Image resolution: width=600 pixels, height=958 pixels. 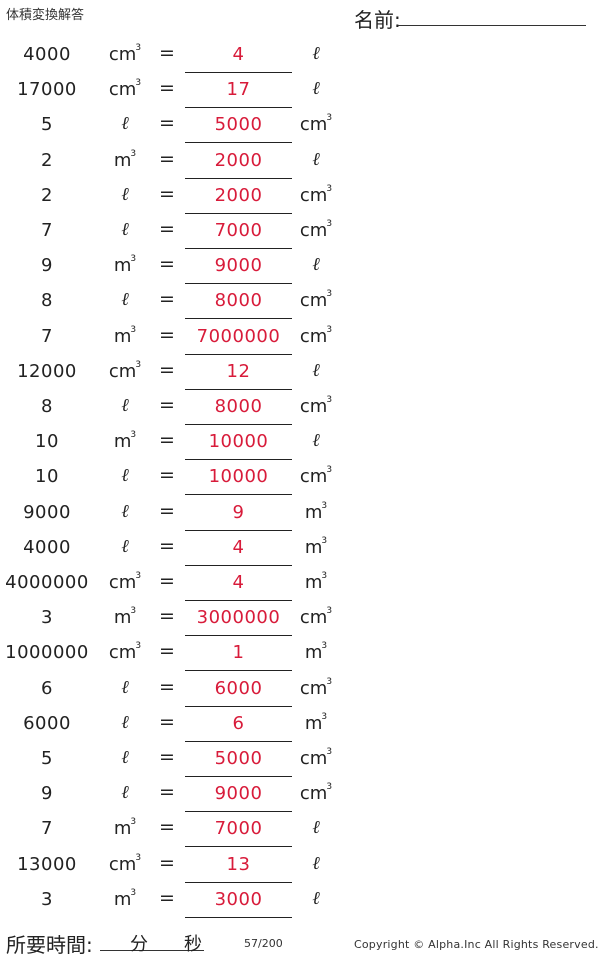 What do you see at coordinates (238, 864) in the screenshot?
I see `answer-value: 13` at bounding box center [238, 864].